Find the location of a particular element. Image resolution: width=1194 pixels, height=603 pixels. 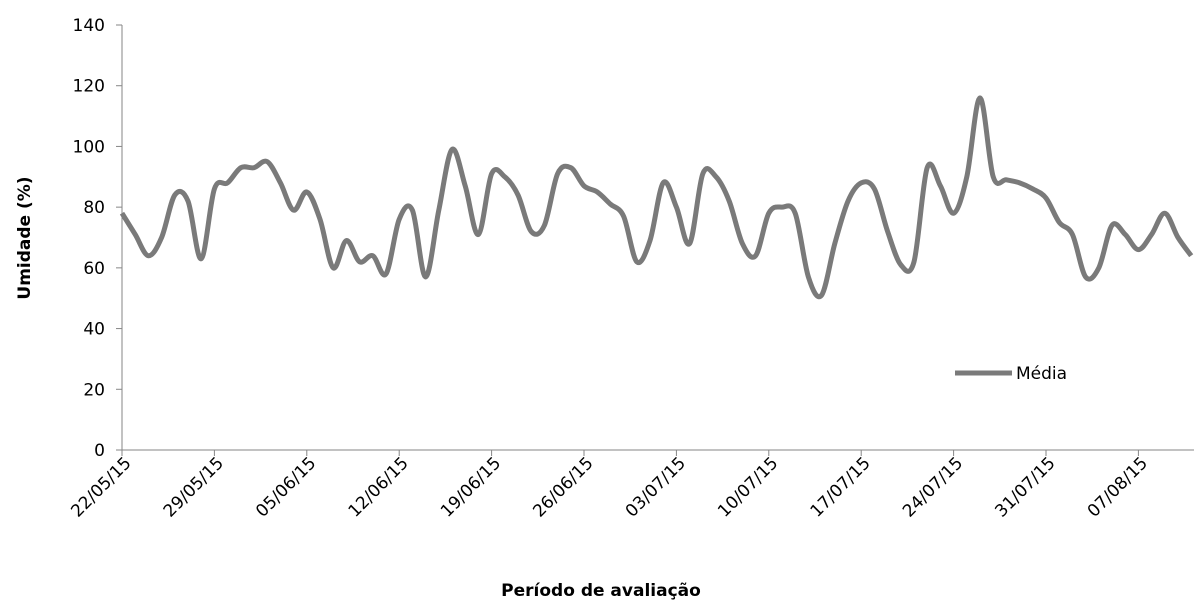

x-tick-label: 26/06/15 is located at coordinates (563, 487).